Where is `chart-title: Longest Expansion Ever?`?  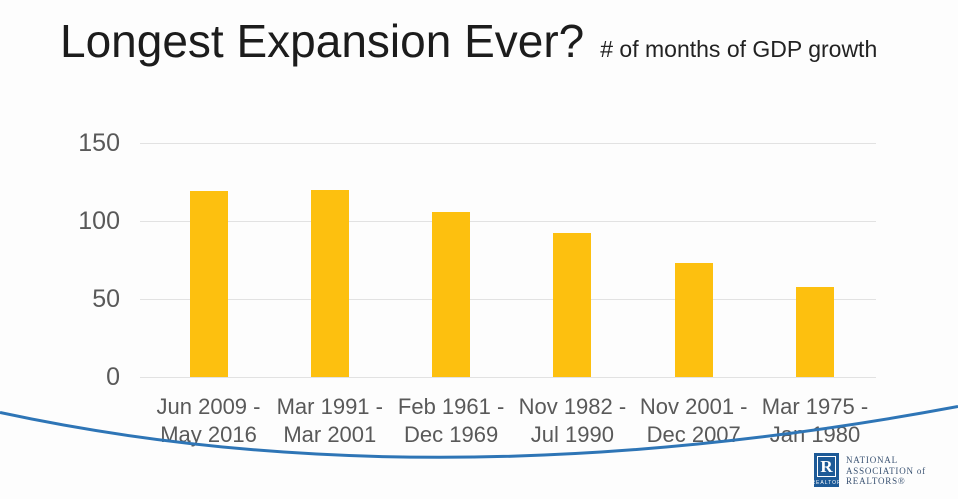
chart-title: Longest Expansion Ever? is located at coordinates (322, 41).